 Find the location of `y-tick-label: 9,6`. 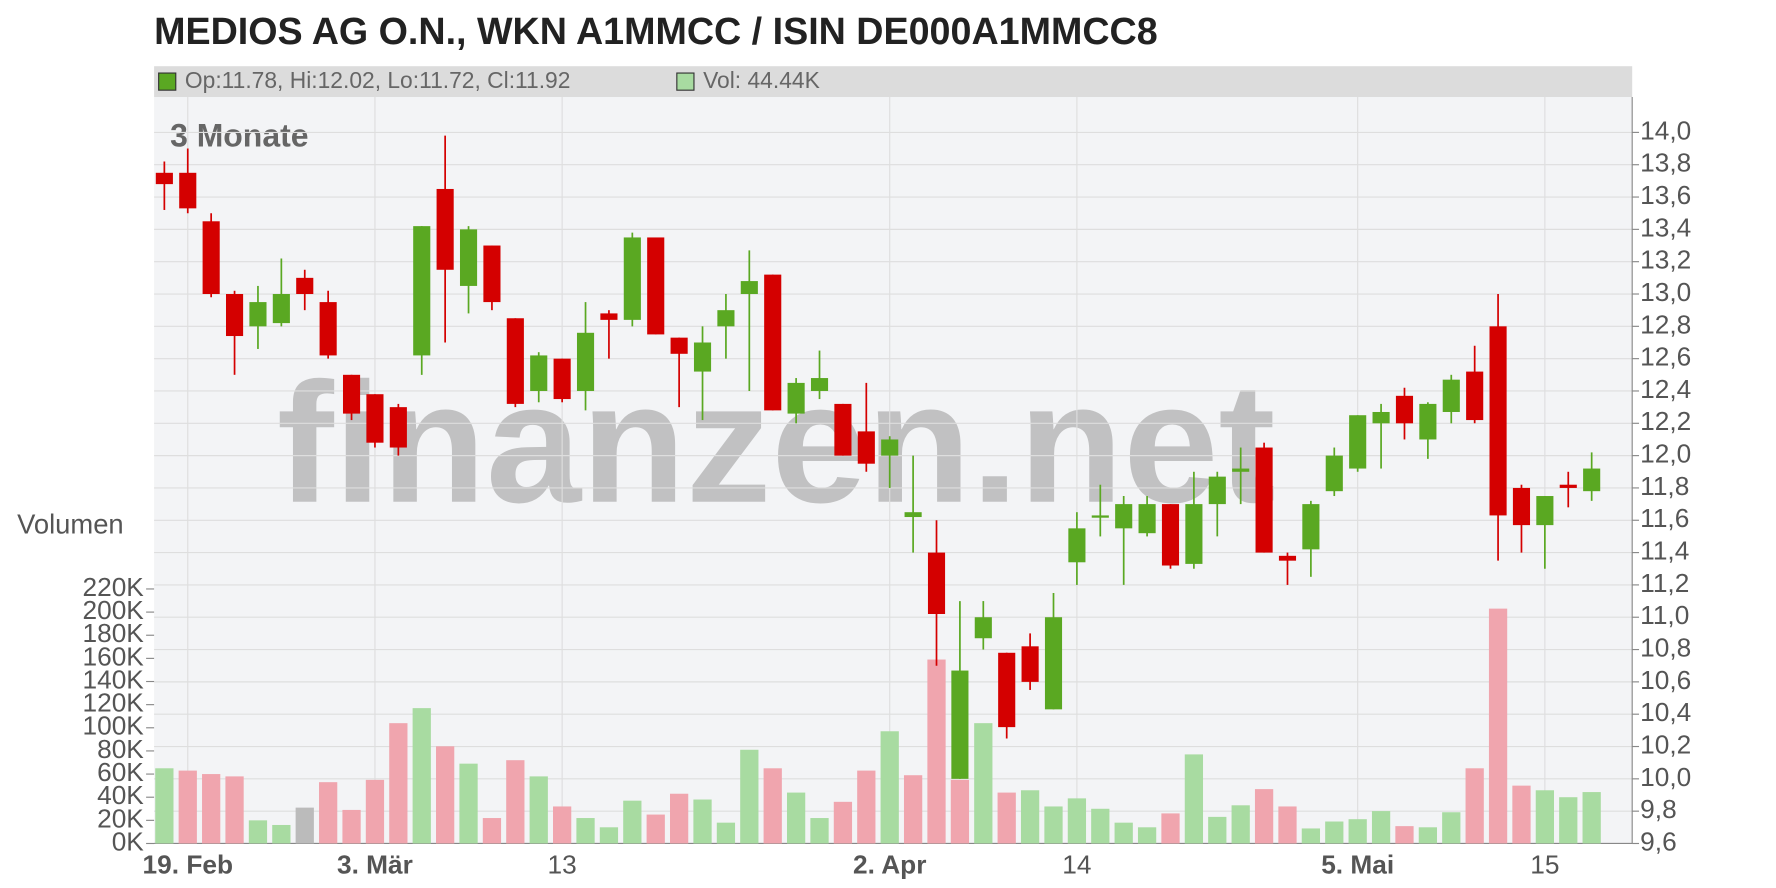

y-tick-label: 9,6 is located at coordinates (1658, 841).